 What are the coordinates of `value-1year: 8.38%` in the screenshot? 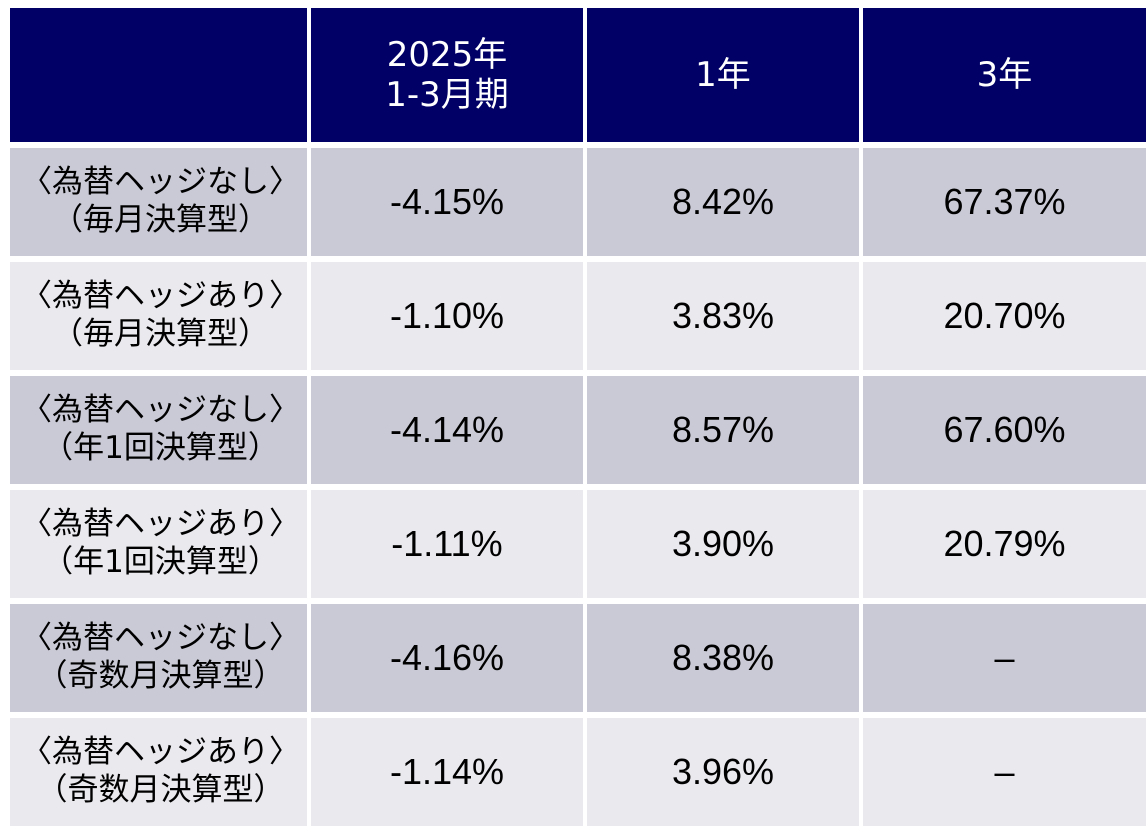 It's located at (723, 658).